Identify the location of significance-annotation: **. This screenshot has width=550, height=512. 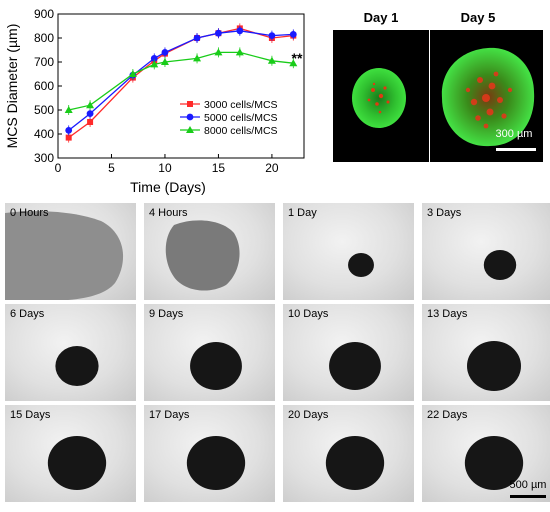
(297, 58).